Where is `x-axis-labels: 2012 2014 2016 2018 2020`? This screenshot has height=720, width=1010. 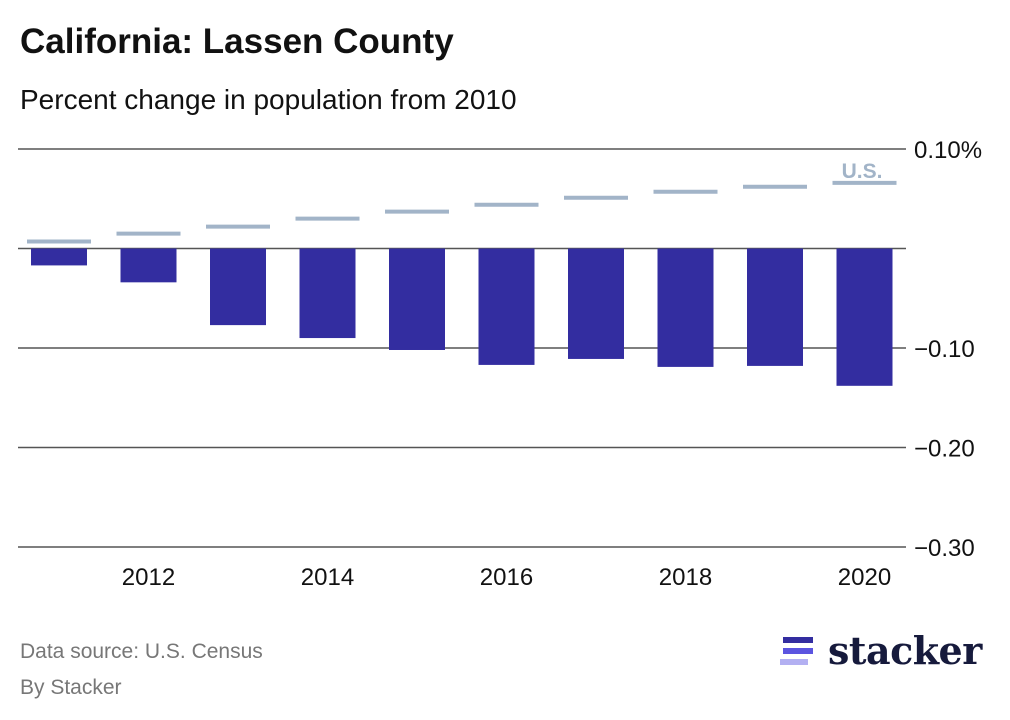 x-axis-labels: 2012 2014 2016 2018 2020 is located at coordinates (506, 577).